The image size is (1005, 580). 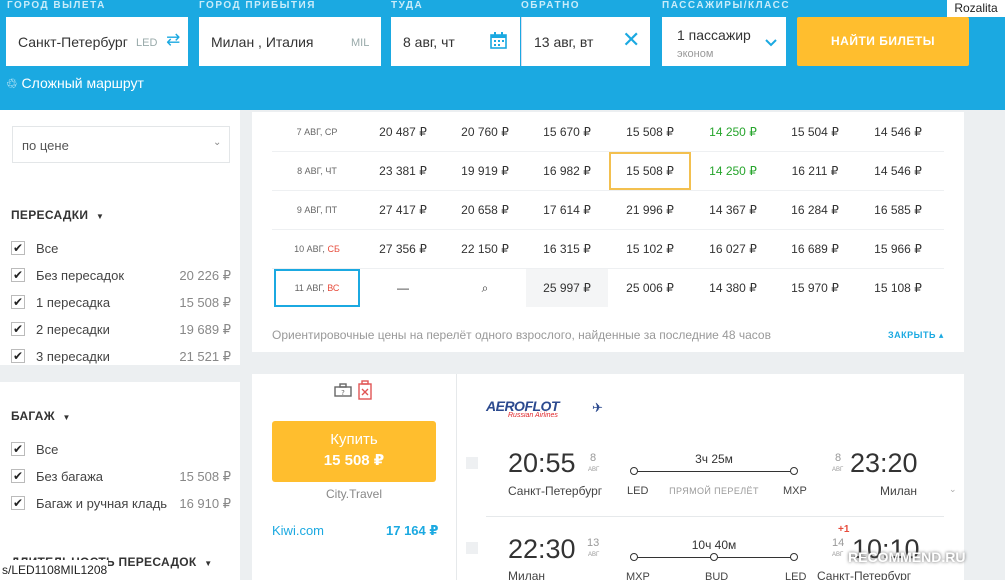 I want to click on price-cell: 16 585 ₽, so click(x=898, y=210).